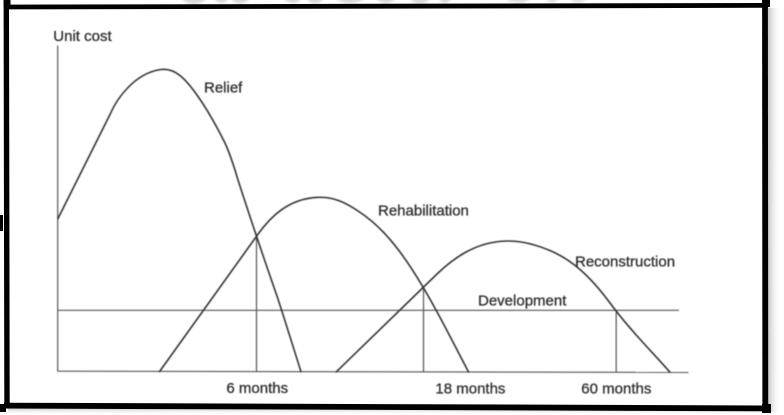 Image resolution: width=784 pixels, height=415 pixels. I want to click on svg-text: Relief, so click(223, 88).